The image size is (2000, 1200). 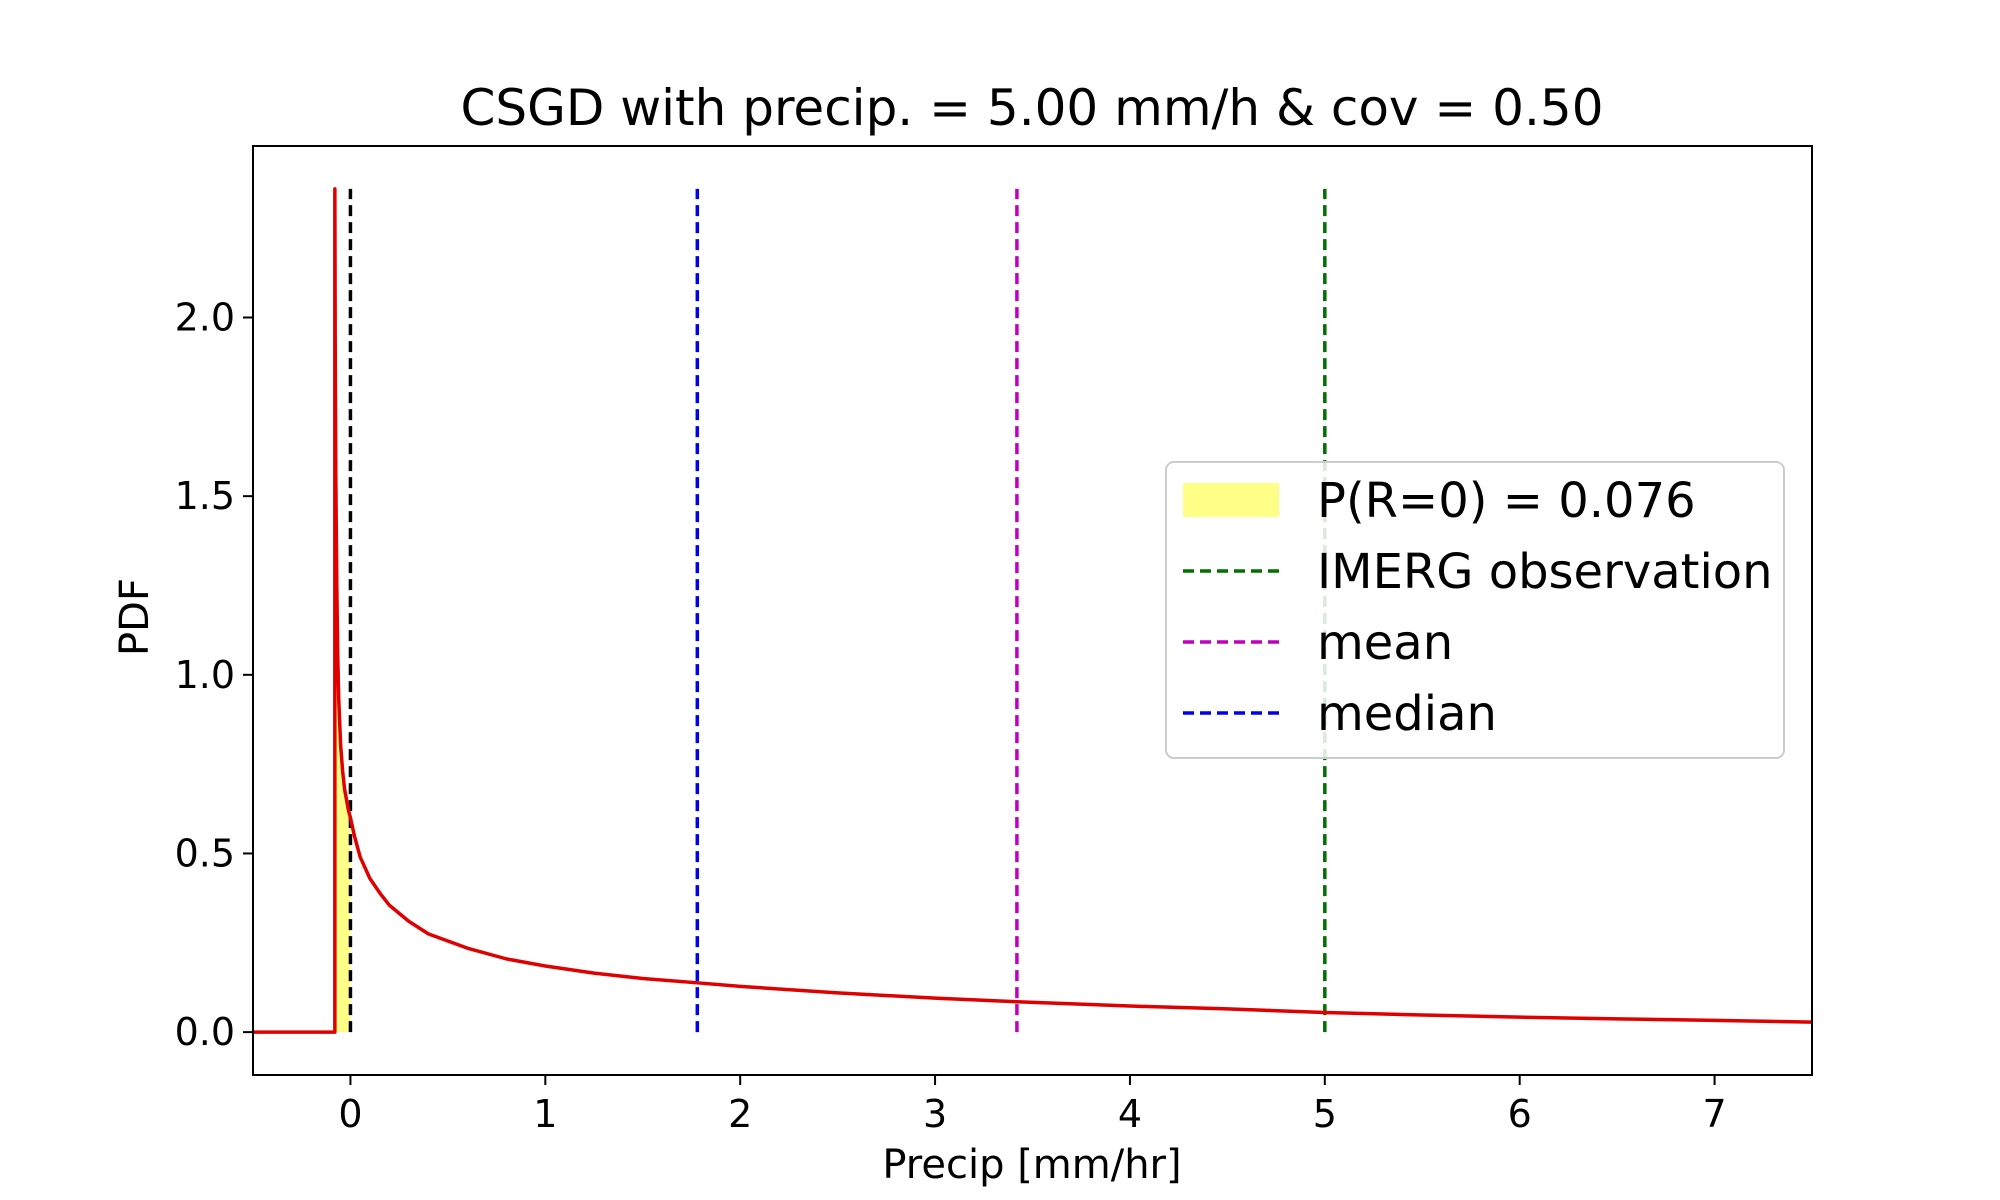 I want to click on y-tick-label: 1.0, so click(x=205, y=675).